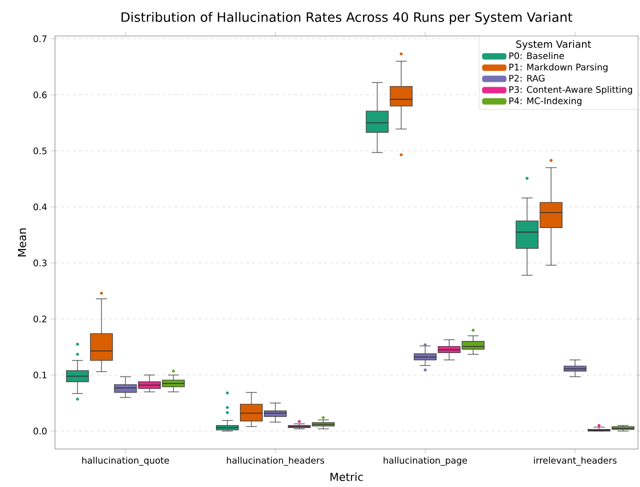 The height and width of the screenshot is (487, 640). I want to click on y-axis-title: Mean, so click(22, 242).